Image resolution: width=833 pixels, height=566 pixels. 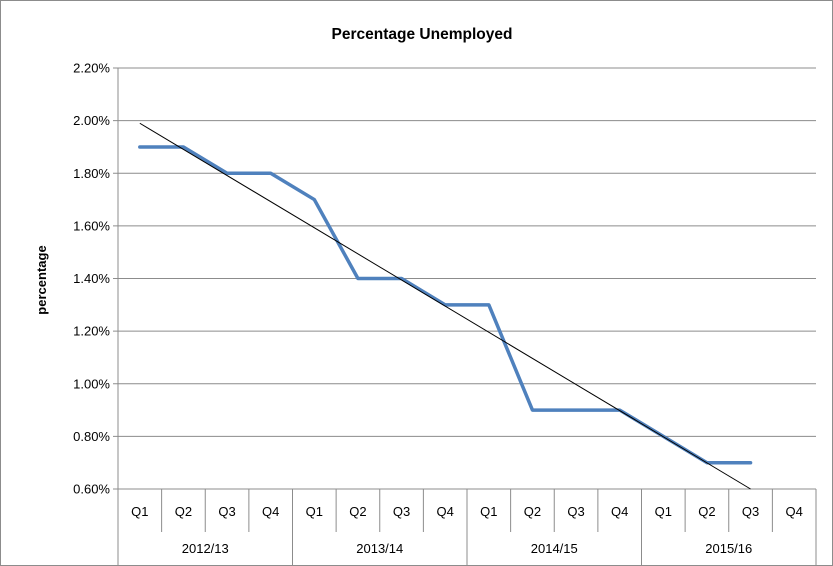 What do you see at coordinates (91, 489) in the screenshot?
I see `y-tick-label: 0.60%` at bounding box center [91, 489].